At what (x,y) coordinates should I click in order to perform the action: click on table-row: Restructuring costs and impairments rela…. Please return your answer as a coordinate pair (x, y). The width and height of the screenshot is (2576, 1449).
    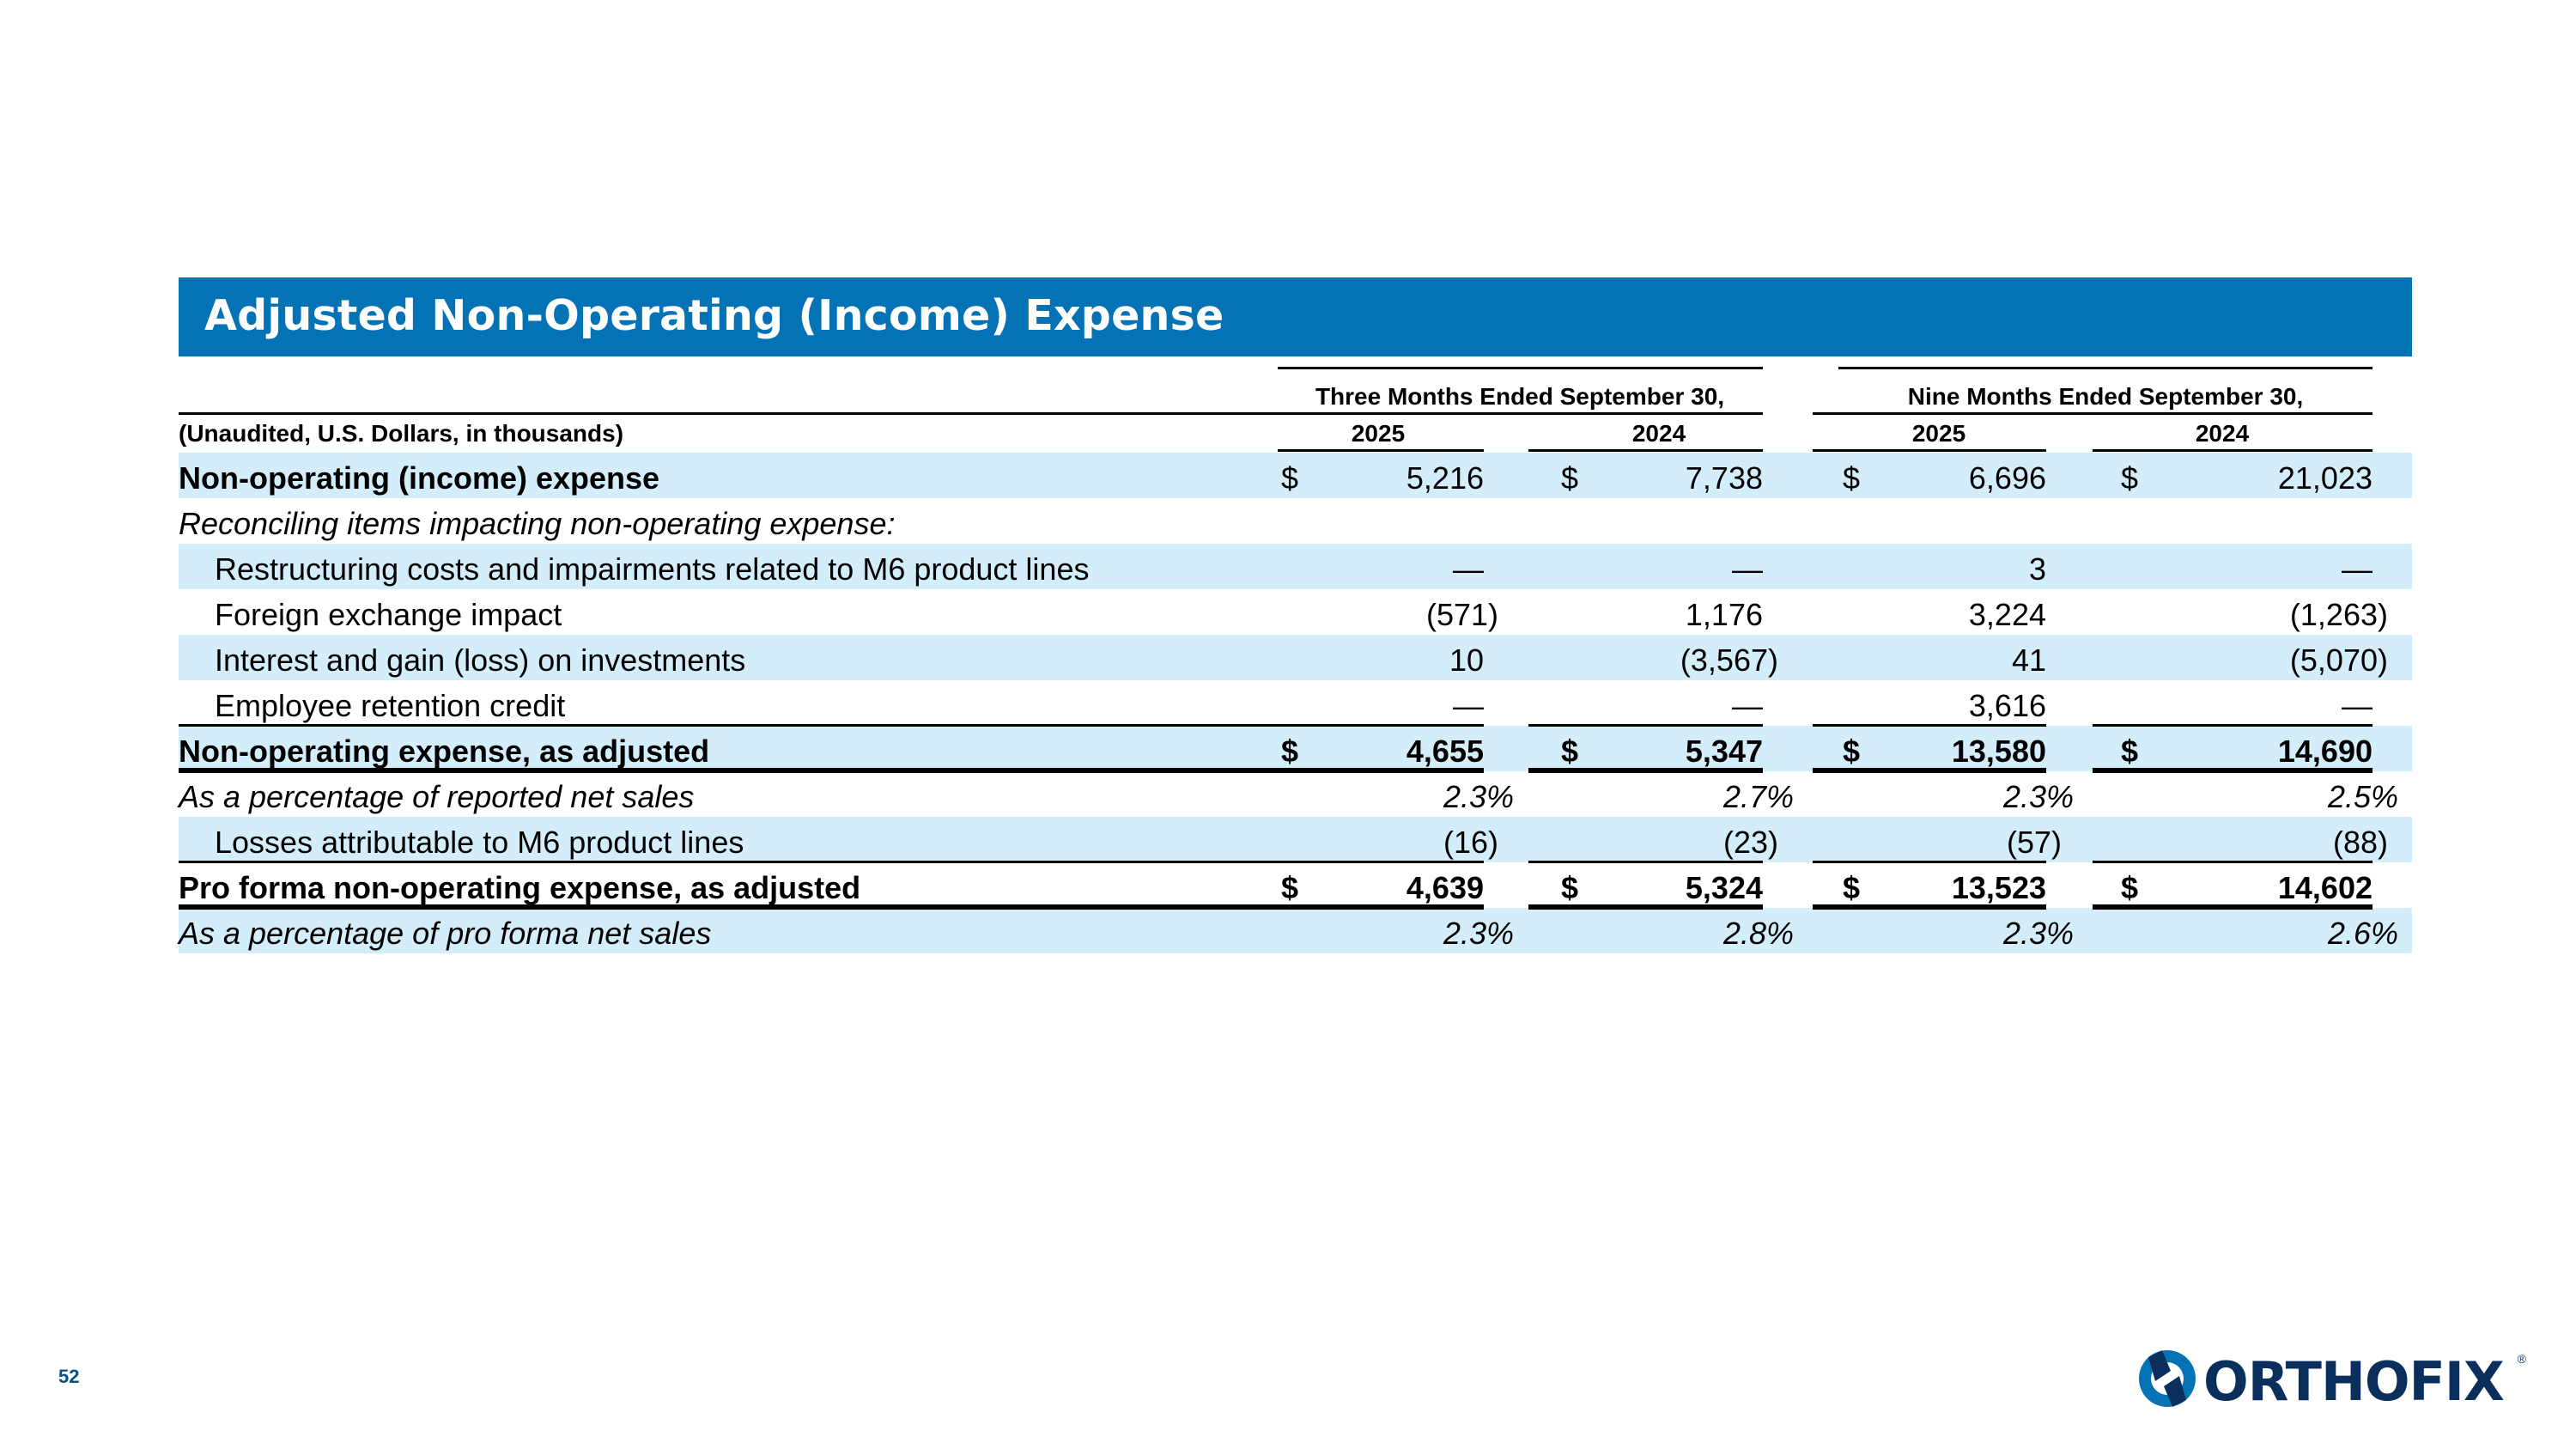
    Looking at the image, I should click on (1295, 566).